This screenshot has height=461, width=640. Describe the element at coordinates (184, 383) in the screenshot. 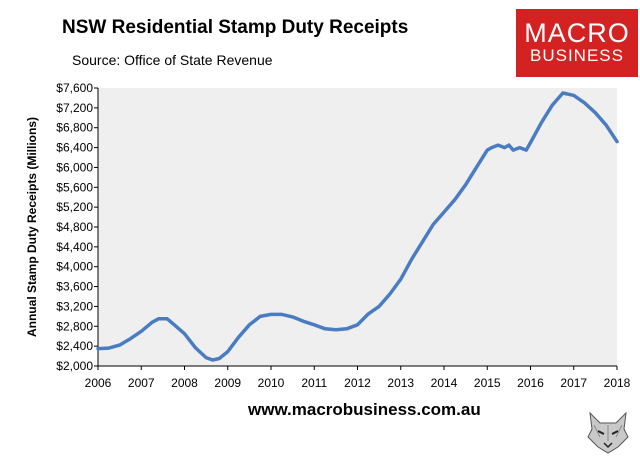

I see `x-tick-label: 2008` at that location.